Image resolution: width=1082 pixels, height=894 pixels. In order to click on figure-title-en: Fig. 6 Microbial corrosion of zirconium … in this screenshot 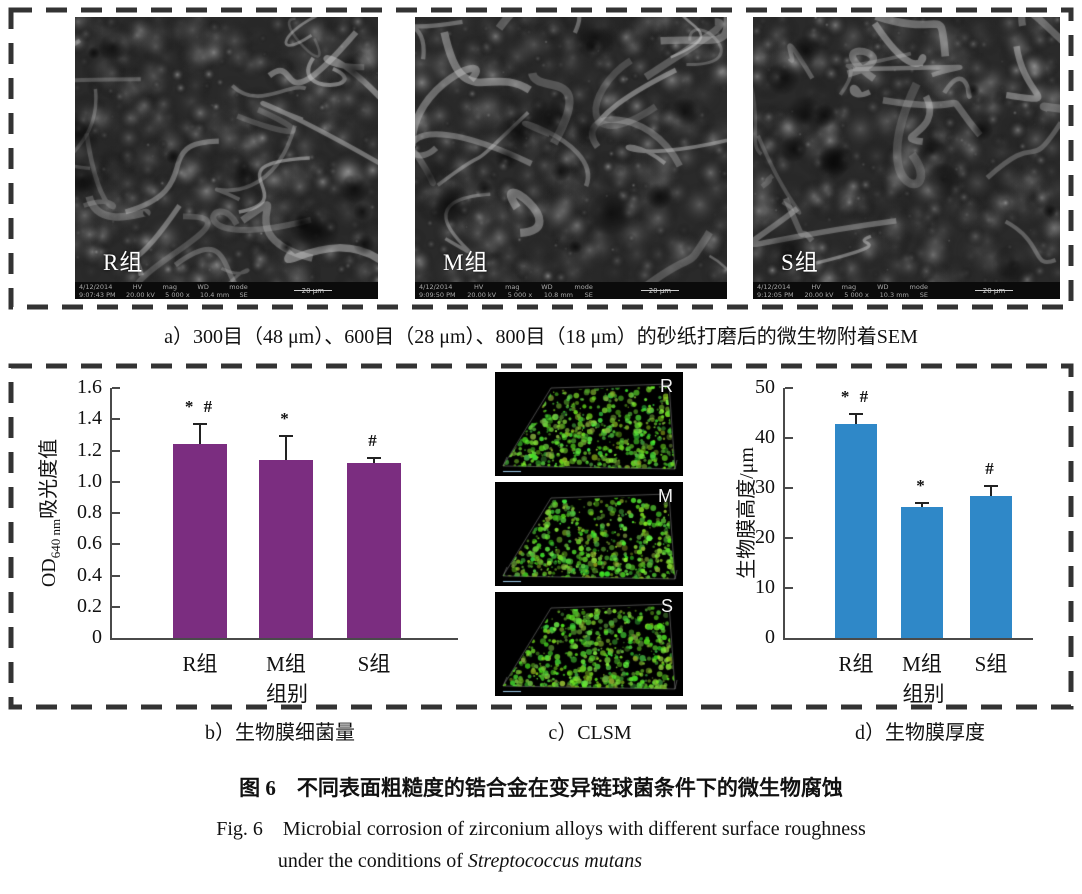, I will do `click(541, 829)`.